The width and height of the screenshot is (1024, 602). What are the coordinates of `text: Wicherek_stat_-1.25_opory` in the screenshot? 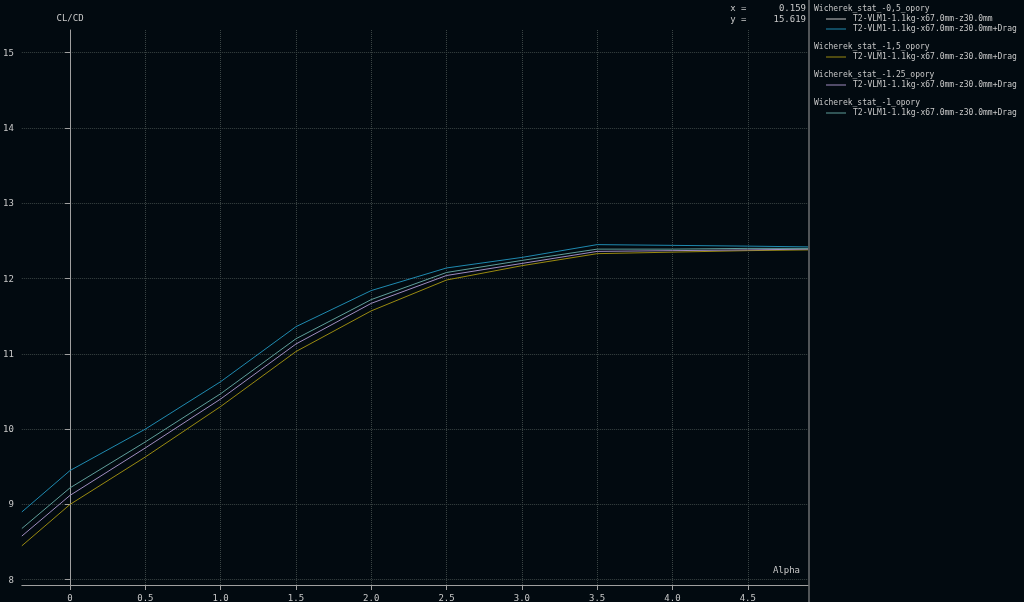 It's located at (874, 74).